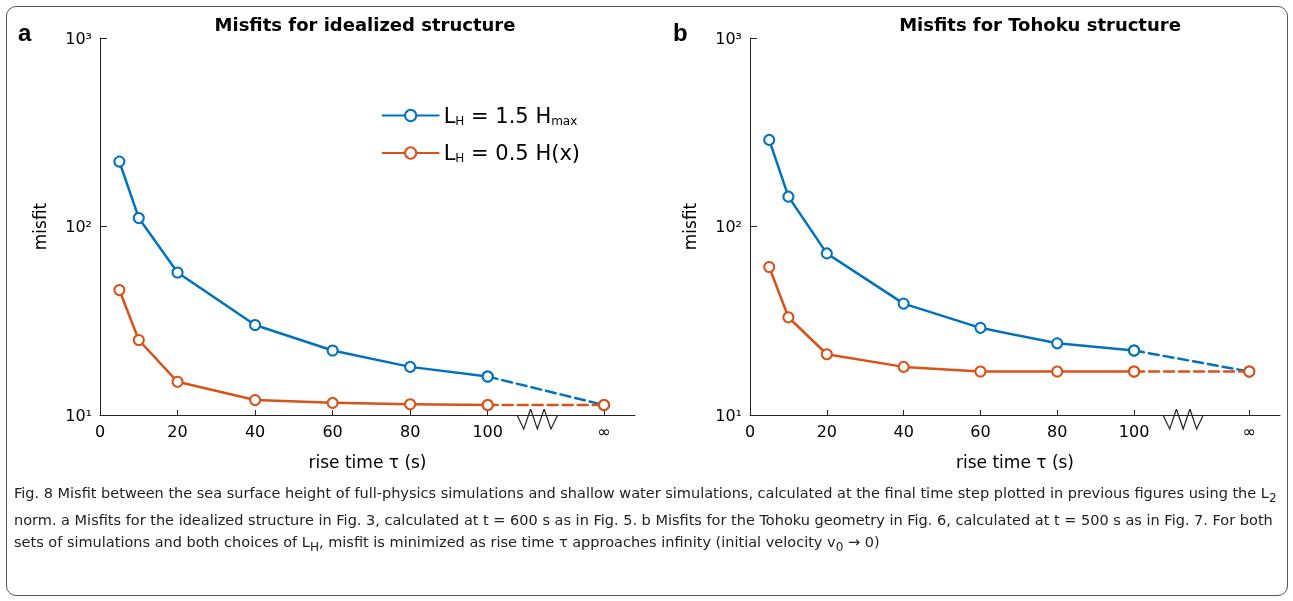 Image resolution: width=1293 pixels, height=601 pixels. I want to click on text: a, so click(25, 32).